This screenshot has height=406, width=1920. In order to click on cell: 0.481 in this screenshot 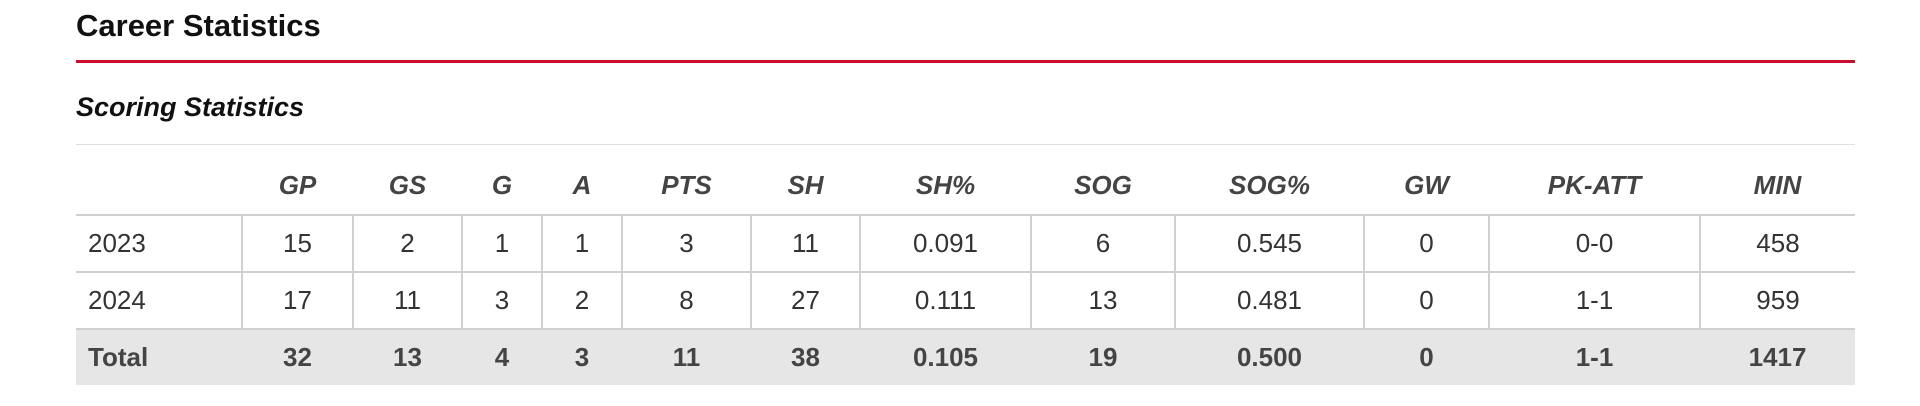, I will do `click(1269, 301)`.